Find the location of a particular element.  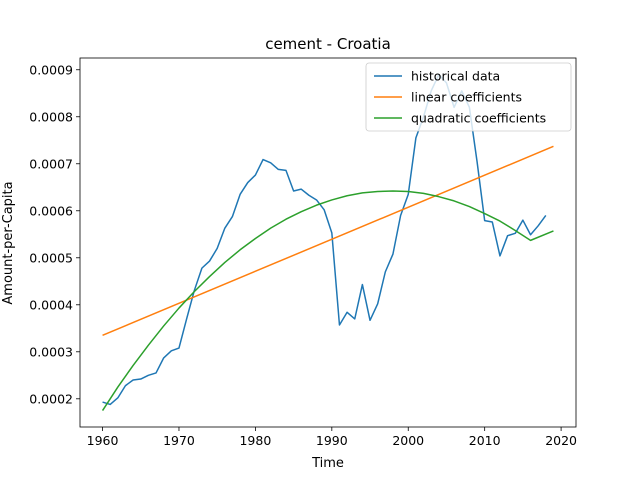

x-tick-label: 1990 is located at coordinates (332, 440).